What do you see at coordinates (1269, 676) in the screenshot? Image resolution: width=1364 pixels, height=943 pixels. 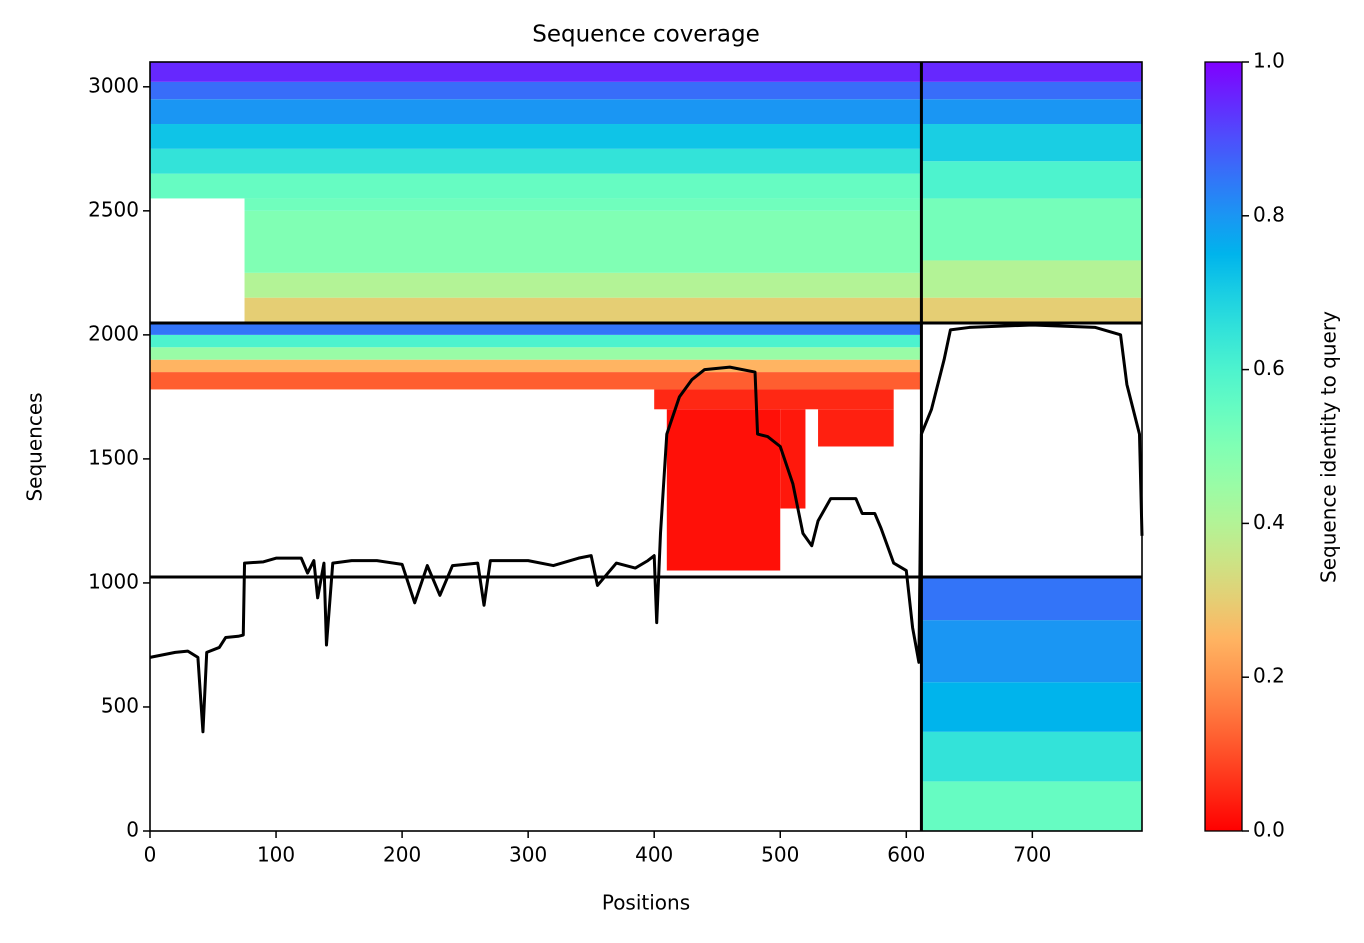 I see `colorbar-tick-label: 0.2` at bounding box center [1269, 676].